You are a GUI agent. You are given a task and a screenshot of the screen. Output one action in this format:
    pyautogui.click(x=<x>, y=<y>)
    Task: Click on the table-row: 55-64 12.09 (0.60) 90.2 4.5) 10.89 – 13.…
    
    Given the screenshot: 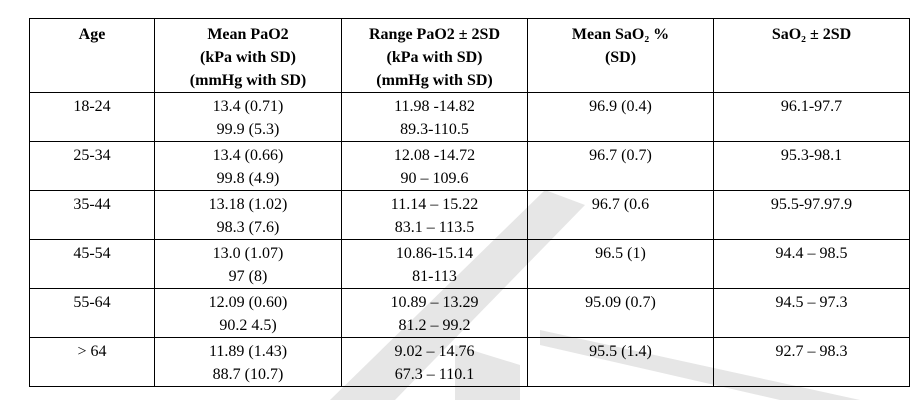 What is the action you would take?
    pyautogui.click(x=469, y=313)
    